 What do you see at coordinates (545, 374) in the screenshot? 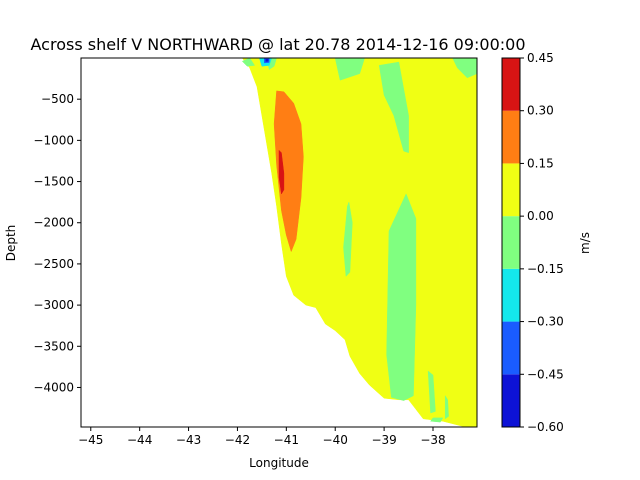
I see `colorbar-tick-label: −0.45` at bounding box center [545, 374].